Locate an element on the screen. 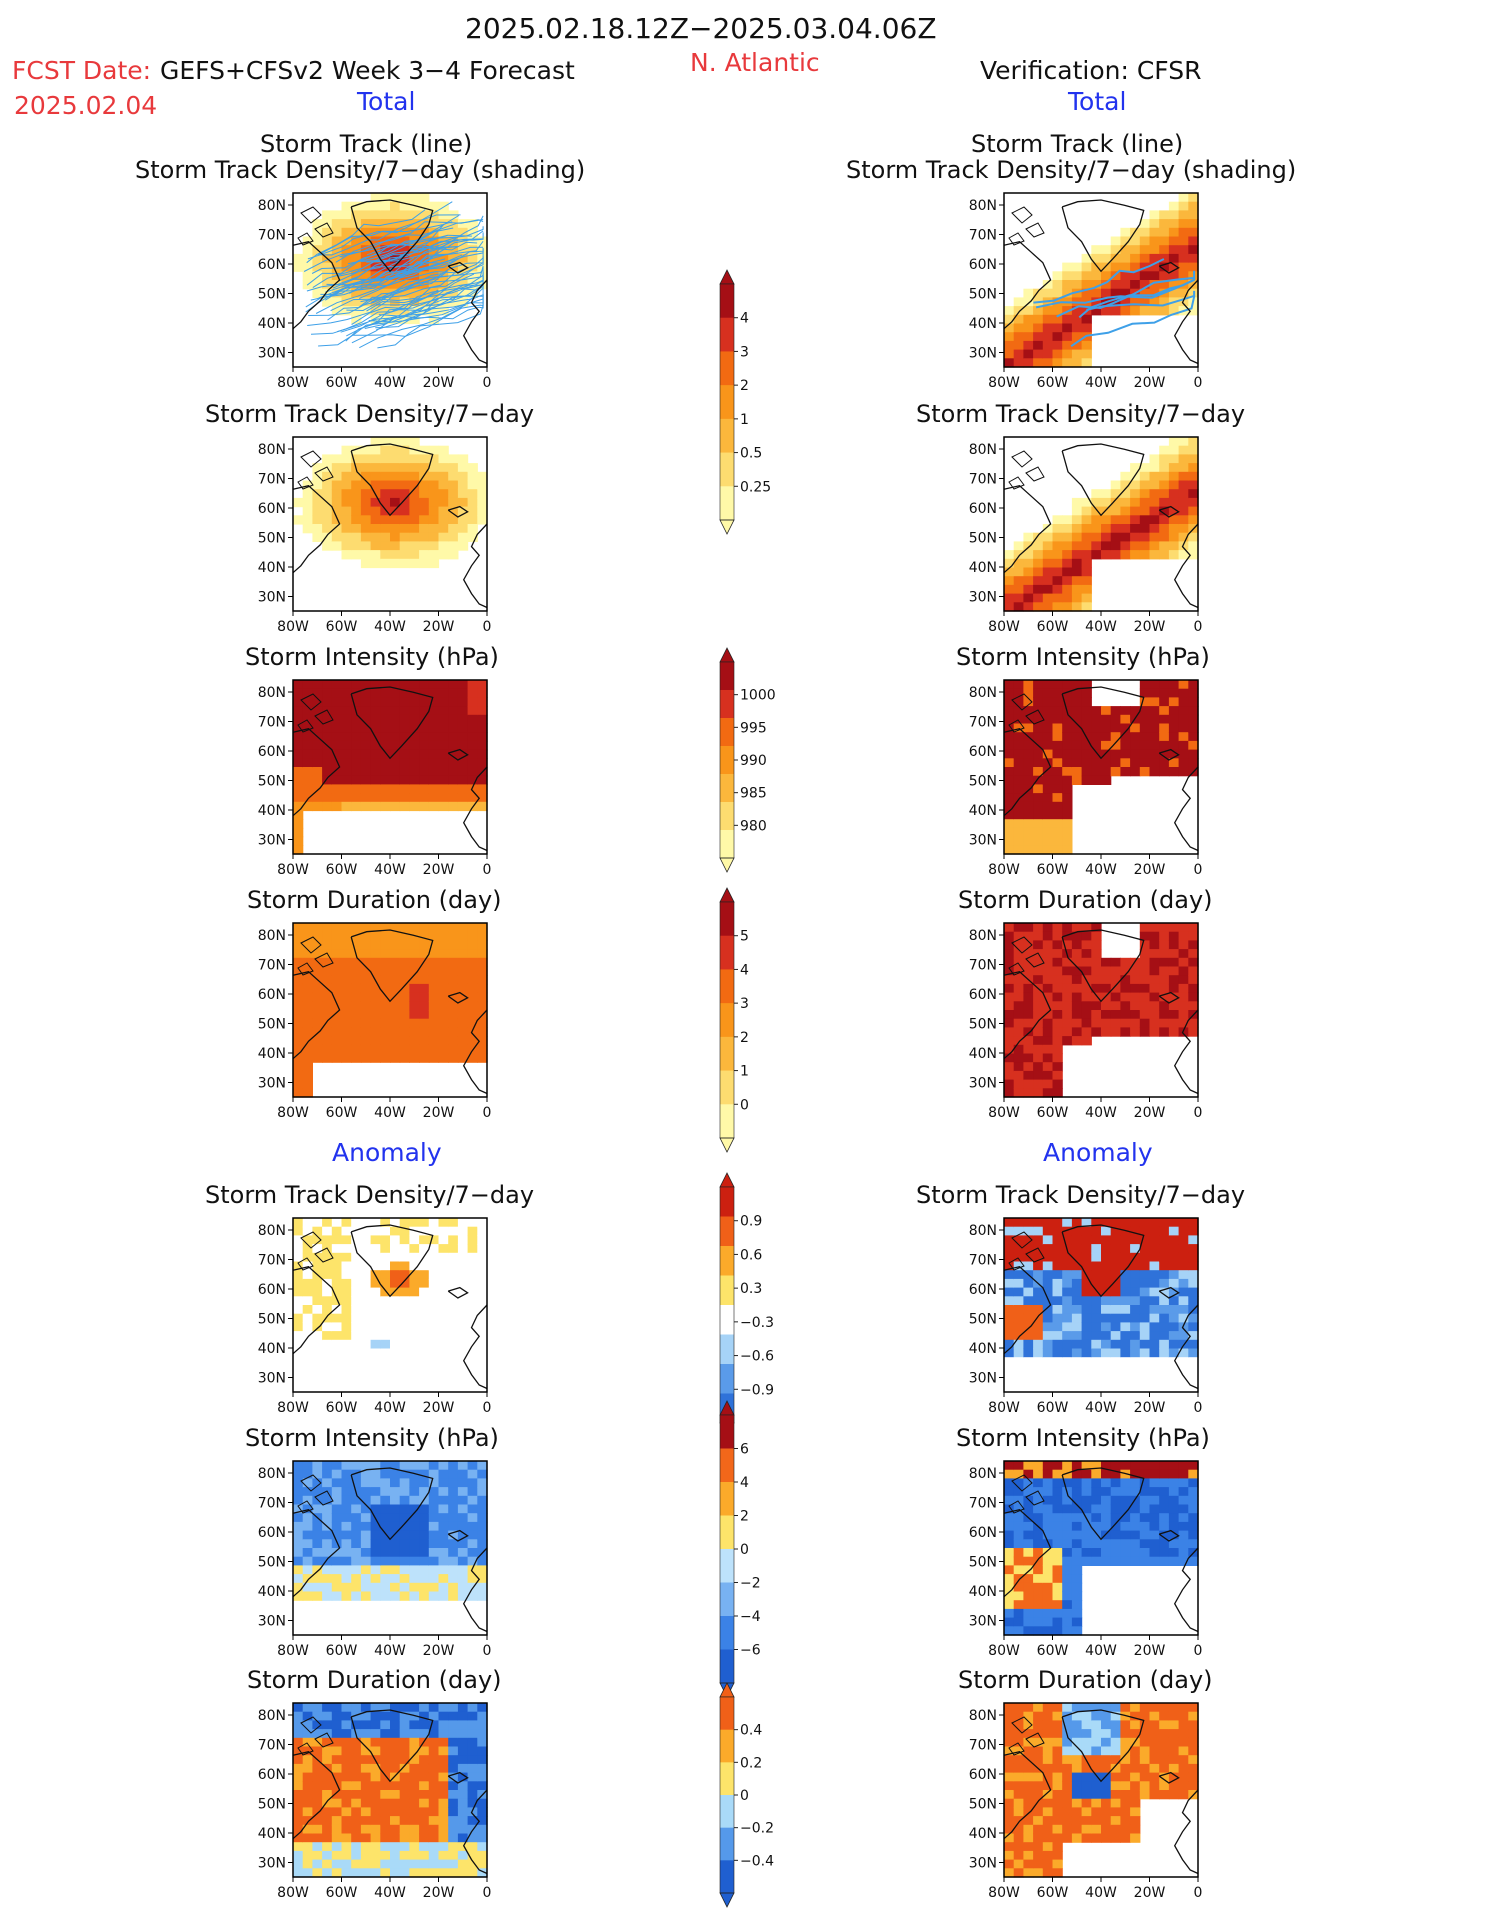  shading-cells is located at coordinates (390, 1010).